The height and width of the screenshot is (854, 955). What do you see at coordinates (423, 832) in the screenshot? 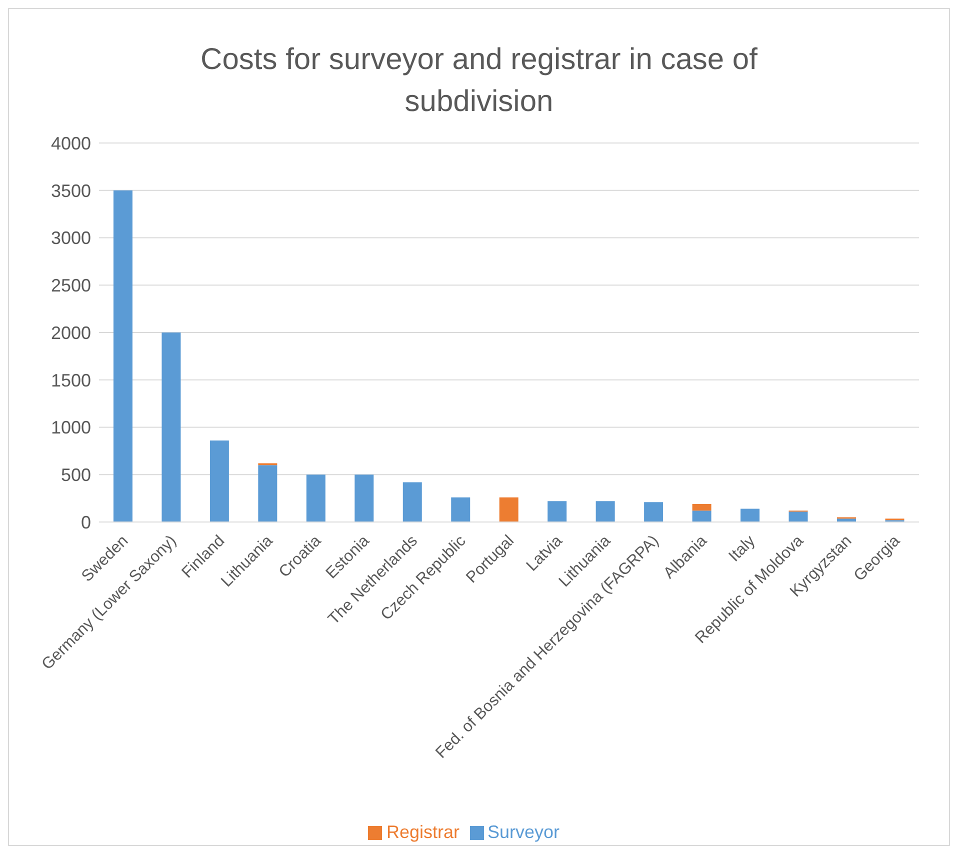
I see `legend-label: Registrar` at bounding box center [423, 832].